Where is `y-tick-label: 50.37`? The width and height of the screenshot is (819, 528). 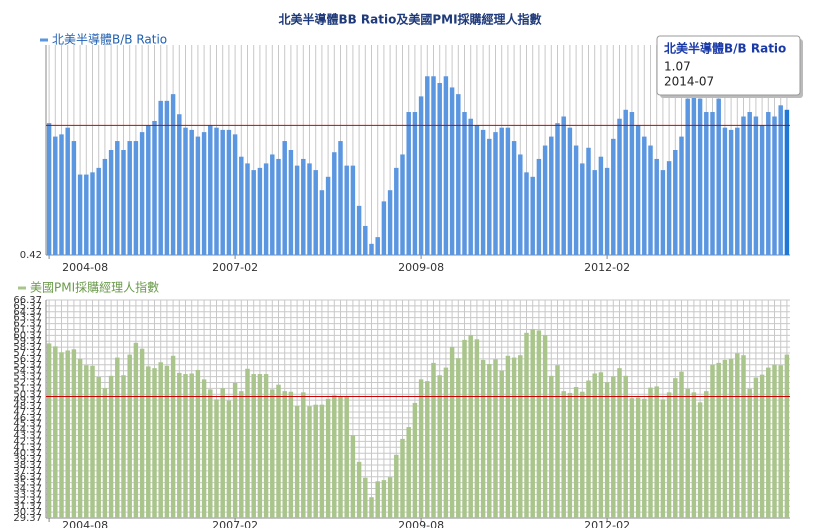 y-tick-label: 50.37 is located at coordinates (27, 394).